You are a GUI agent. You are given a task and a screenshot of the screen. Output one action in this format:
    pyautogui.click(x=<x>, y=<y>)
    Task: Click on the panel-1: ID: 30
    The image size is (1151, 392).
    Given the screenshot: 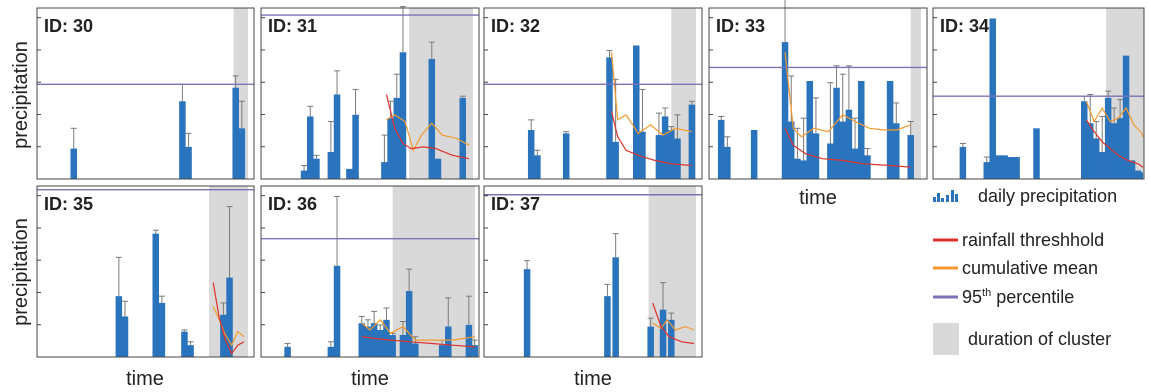 What is the action you would take?
    pyautogui.click(x=145, y=93)
    